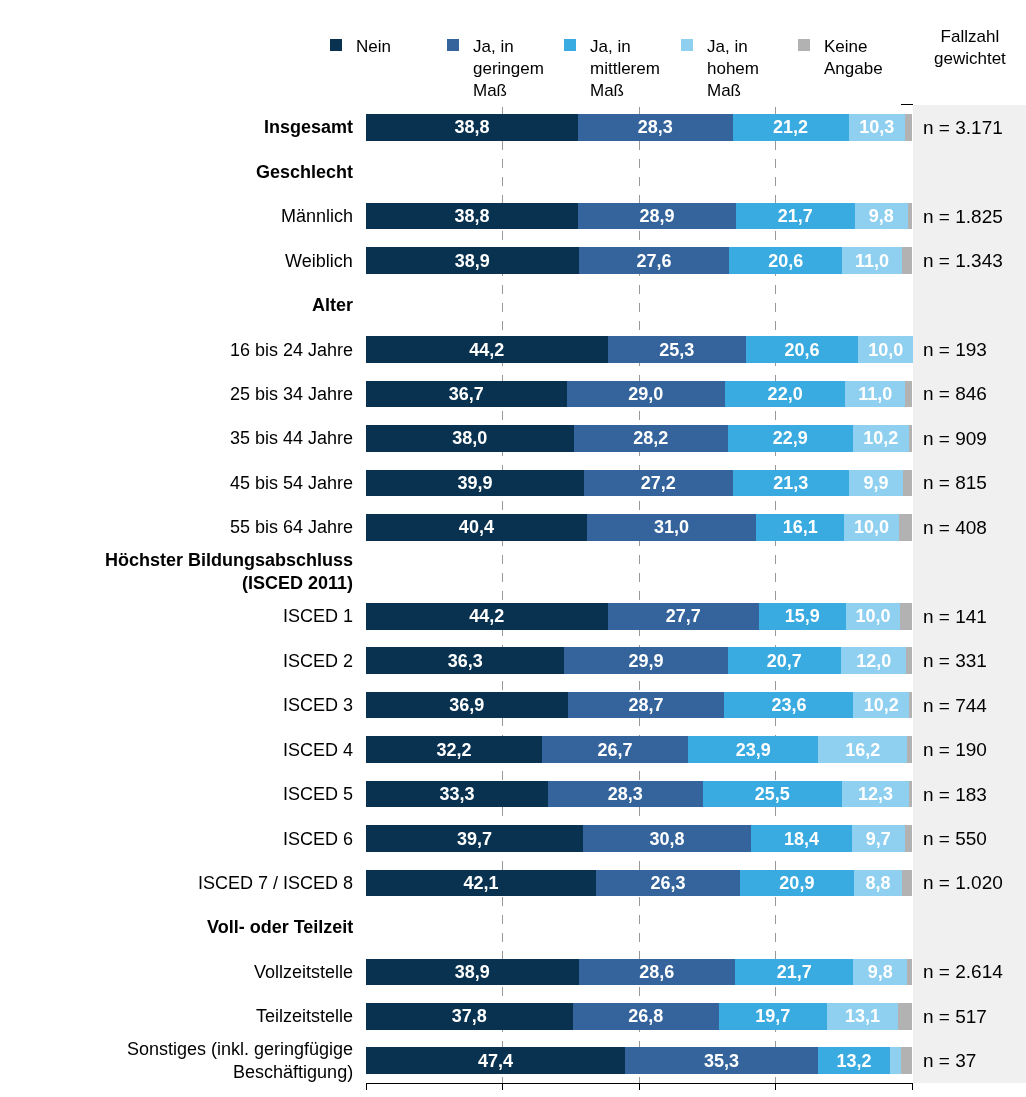  I want to click on text: n = 408, so click(955, 527).